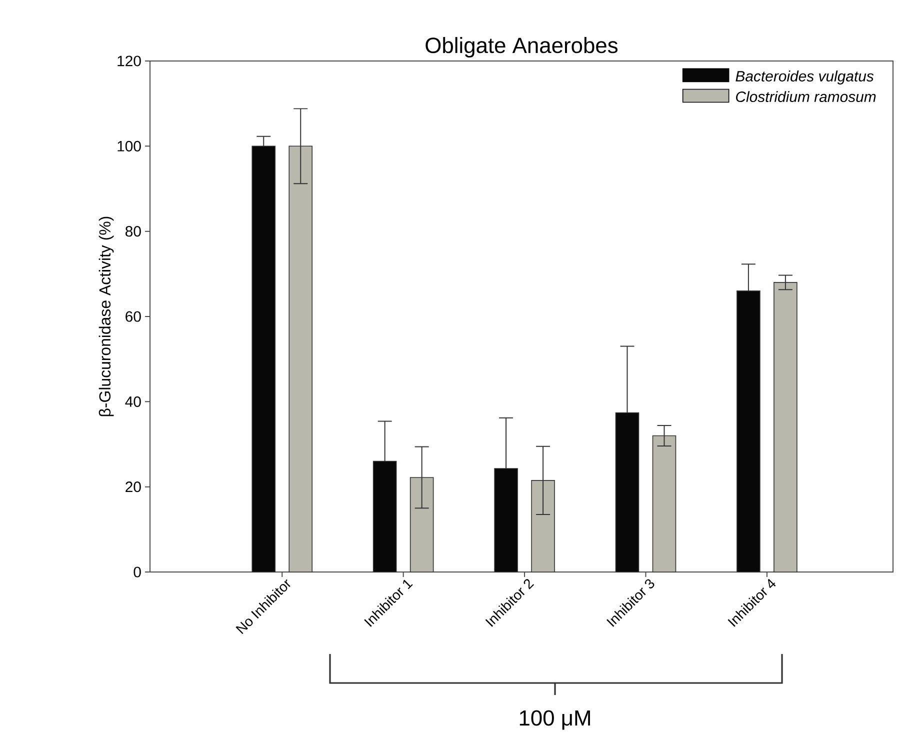 Image resolution: width=897 pixels, height=740 pixels. What do you see at coordinates (133, 487) in the screenshot?
I see `y-tick-label: 20` at bounding box center [133, 487].